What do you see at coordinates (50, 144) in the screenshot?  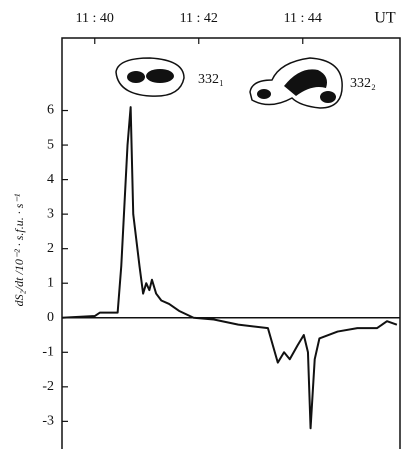 I see `y-tick-label: 5` at bounding box center [50, 144].